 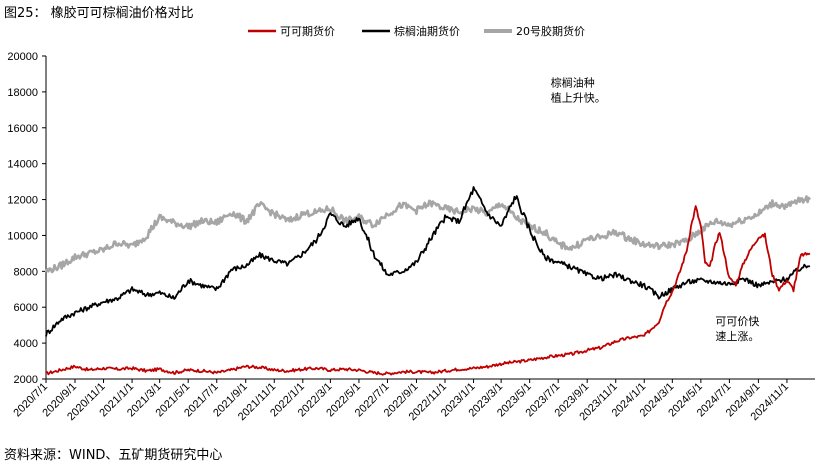 I want to click on figure-title: 图25： 橡胶可可棕榈油价格对比, so click(x=99, y=13).